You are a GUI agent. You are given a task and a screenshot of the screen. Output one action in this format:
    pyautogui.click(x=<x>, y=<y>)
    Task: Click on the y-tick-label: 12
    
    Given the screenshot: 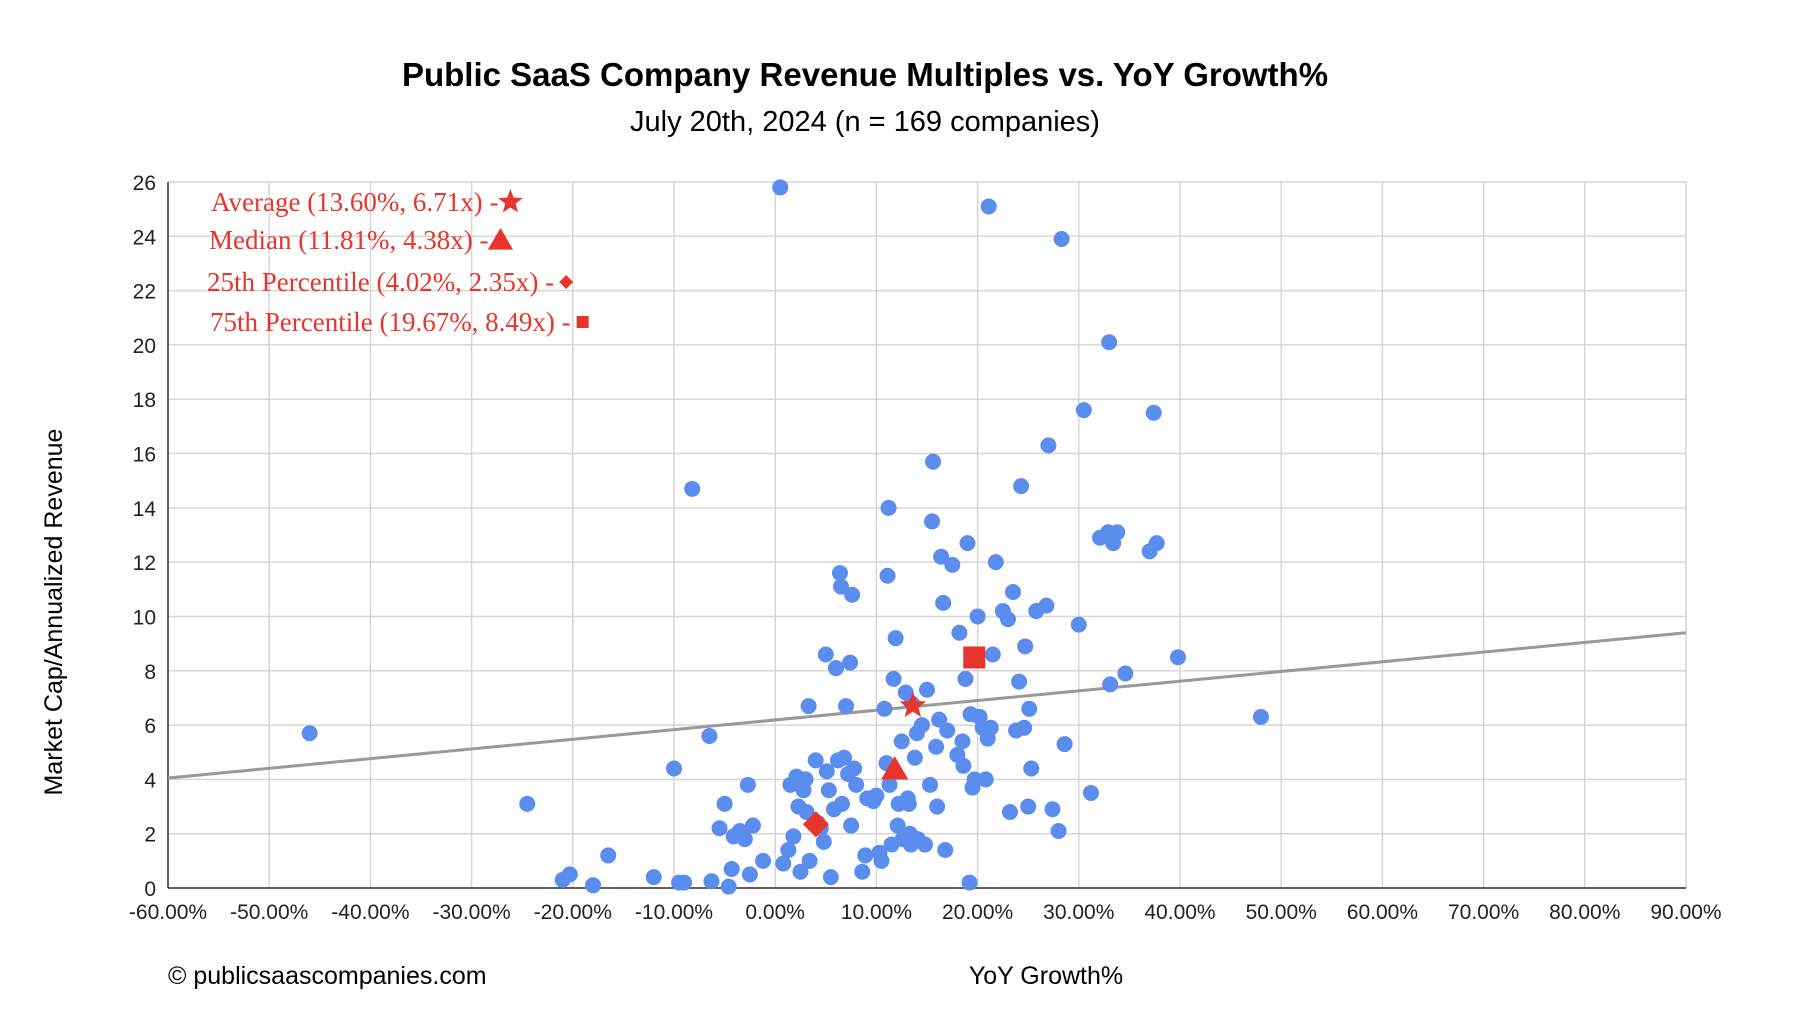 What is the action you would take?
    pyautogui.click(x=144, y=563)
    